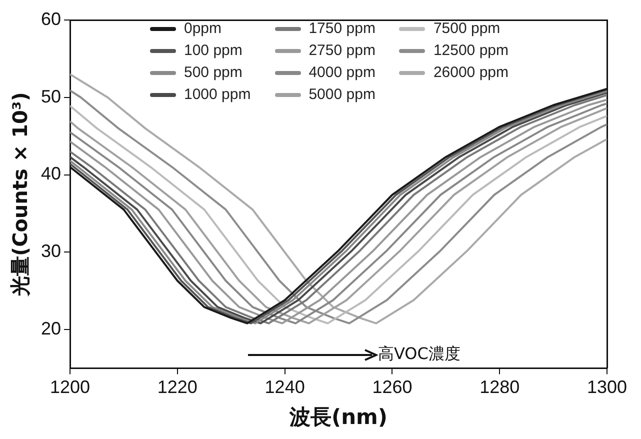  What do you see at coordinates (392, 386) in the screenshot?
I see `x-tick-label: 1260` at bounding box center [392, 386].